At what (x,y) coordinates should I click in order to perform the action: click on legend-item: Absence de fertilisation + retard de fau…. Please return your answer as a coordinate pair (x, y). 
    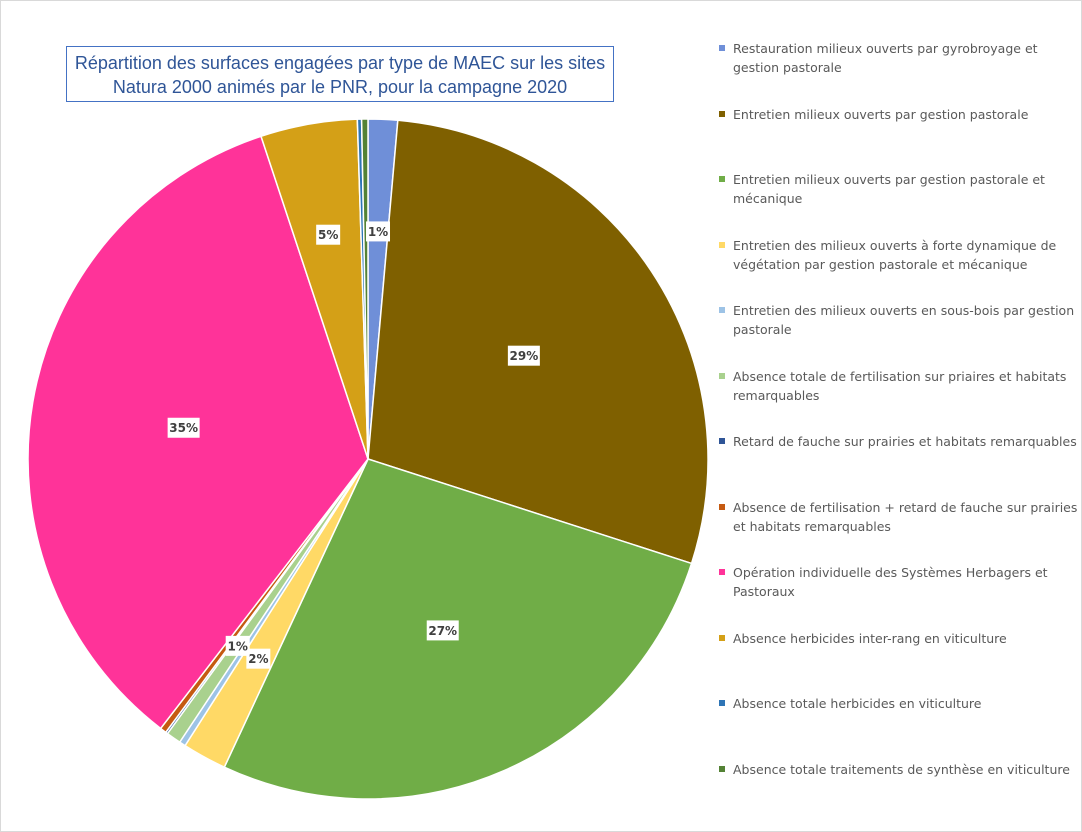
    Looking at the image, I should click on (900, 517).